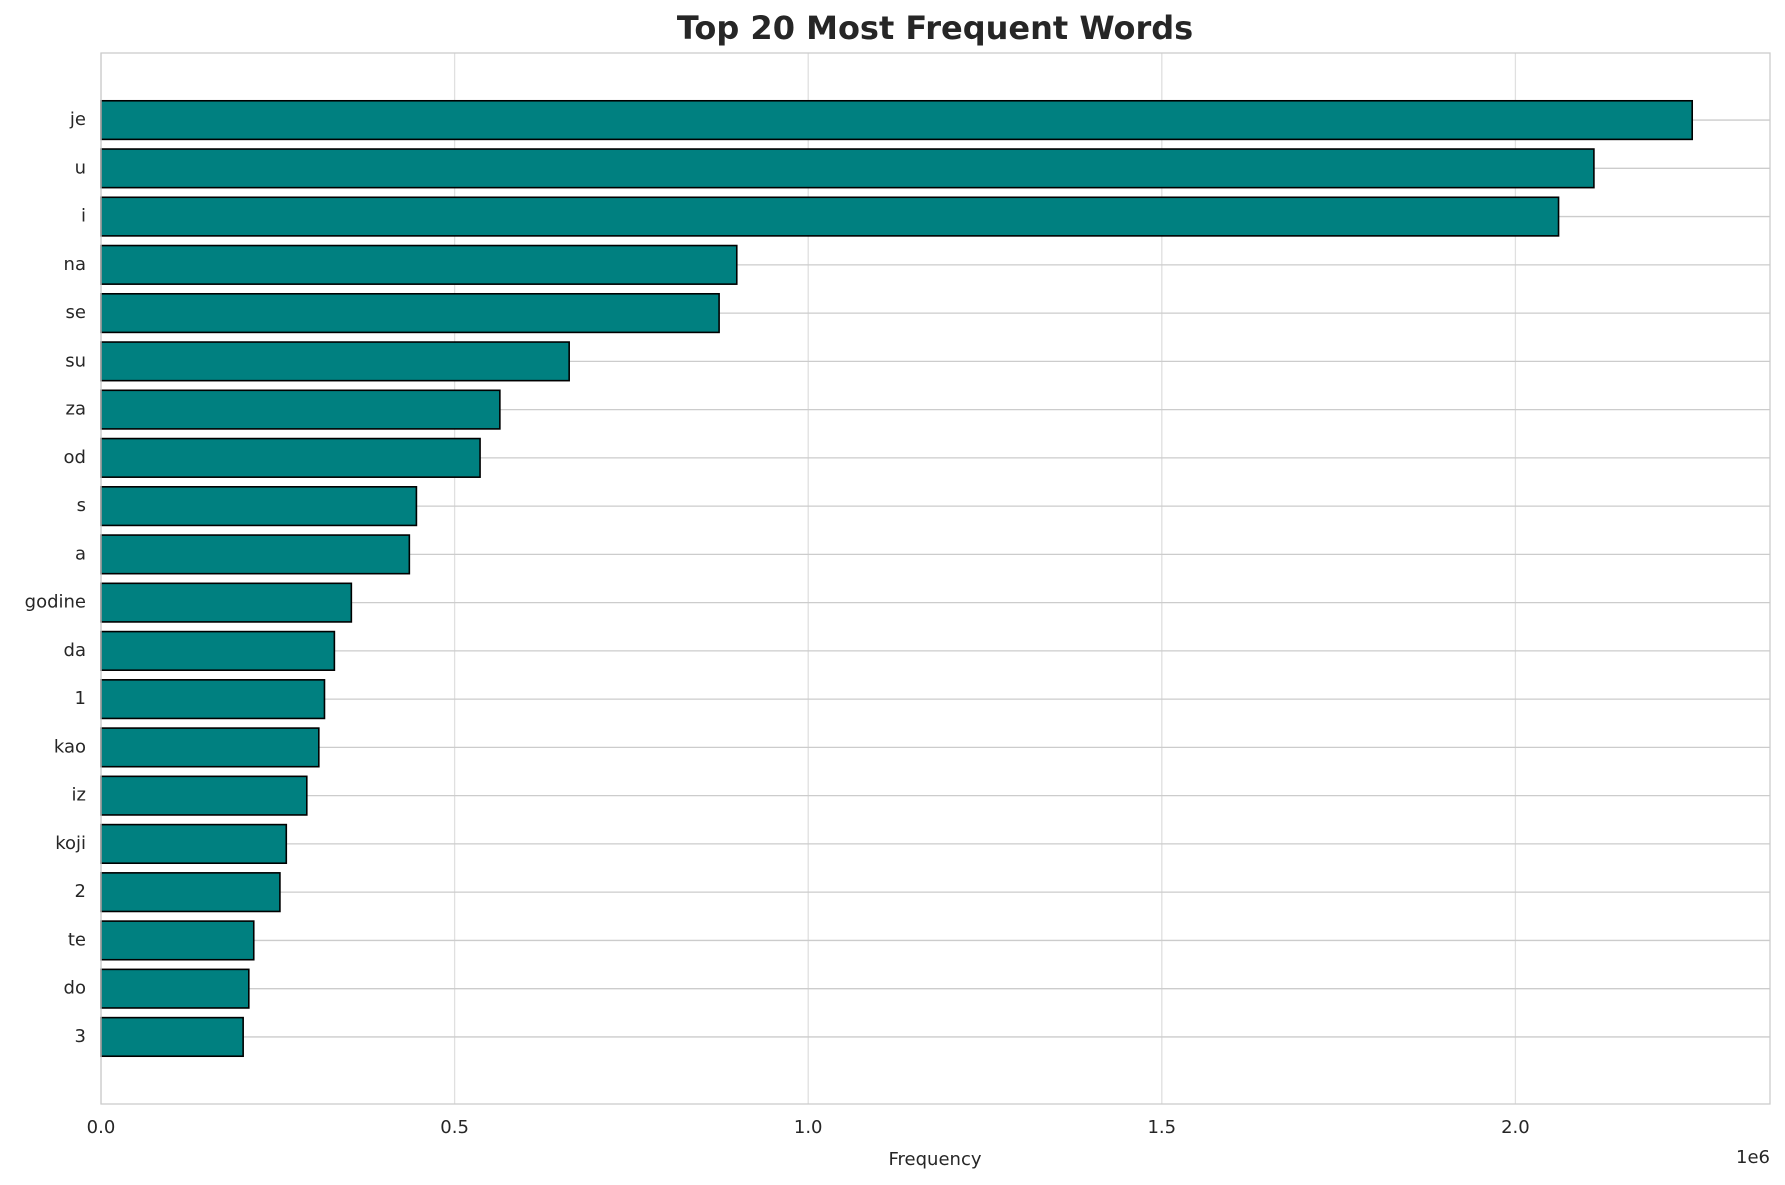 This screenshot has width=1785, height=1185. Describe the element at coordinates (77, 939) in the screenshot. I see `y-tick-label: te` at that location.